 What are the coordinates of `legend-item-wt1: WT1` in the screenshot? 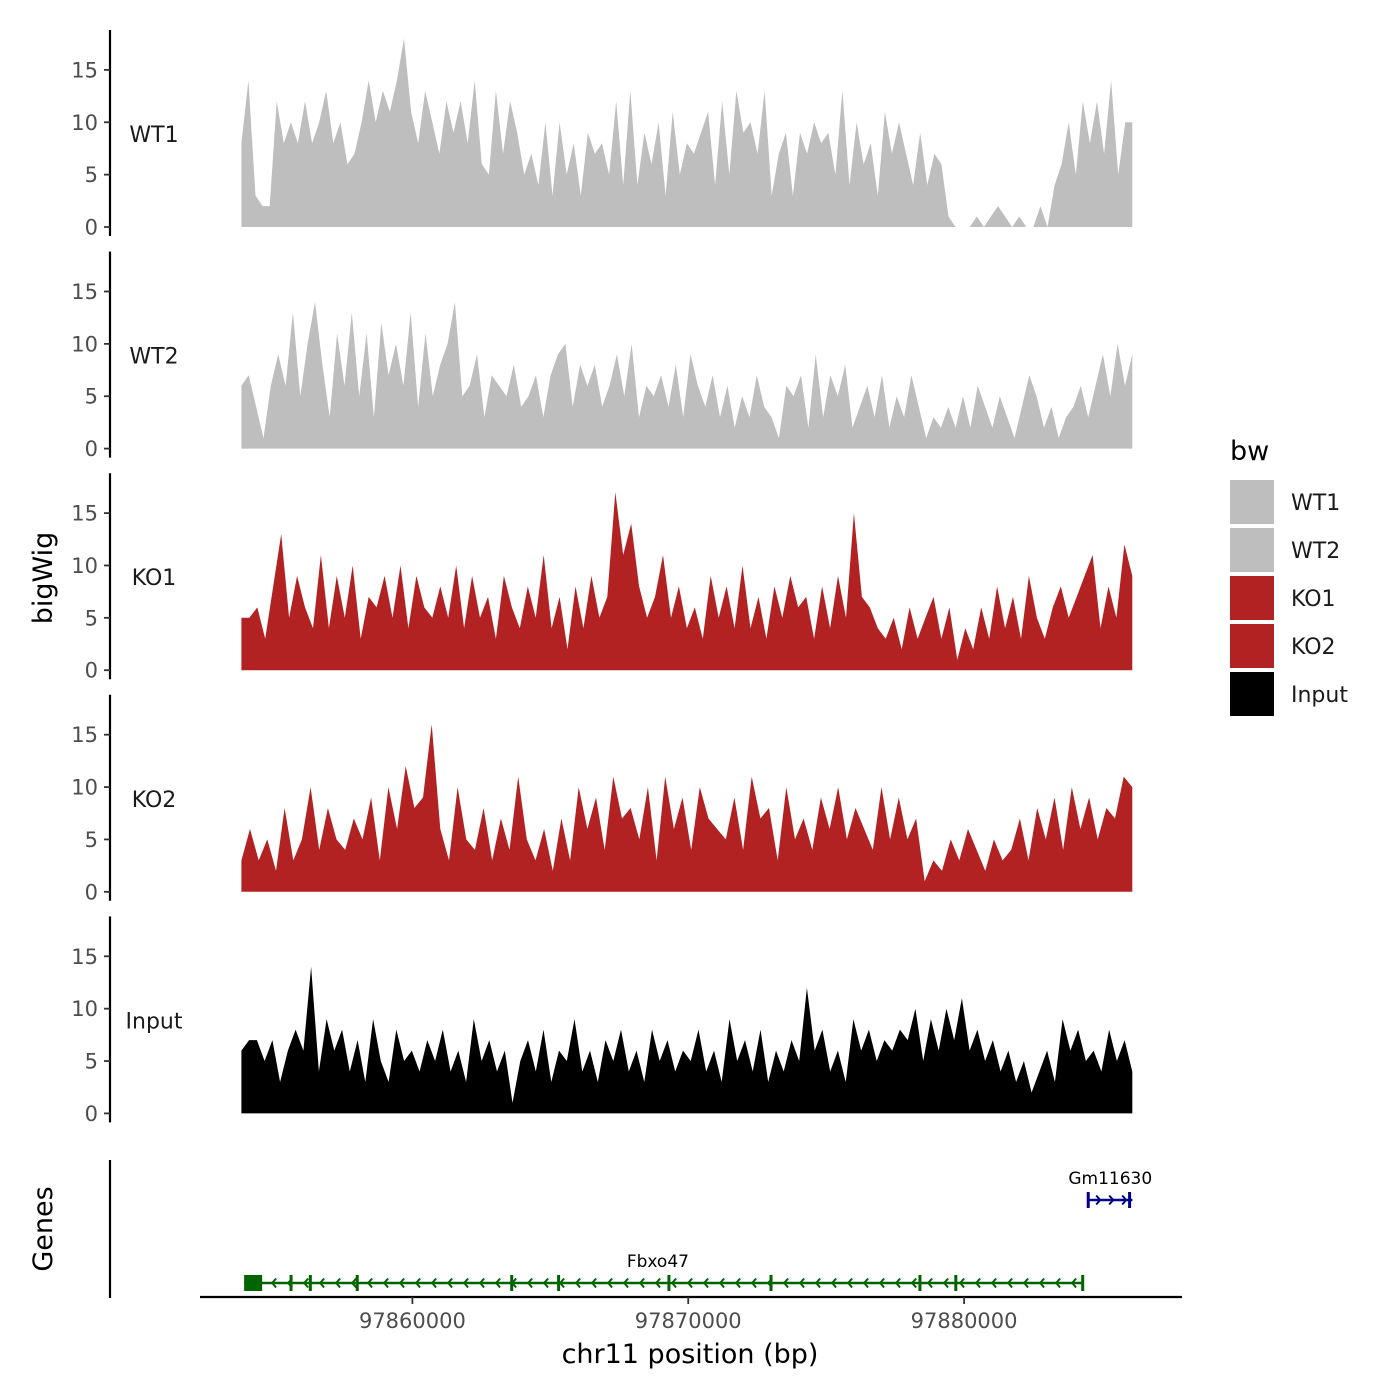 It's located at (1285, 502).